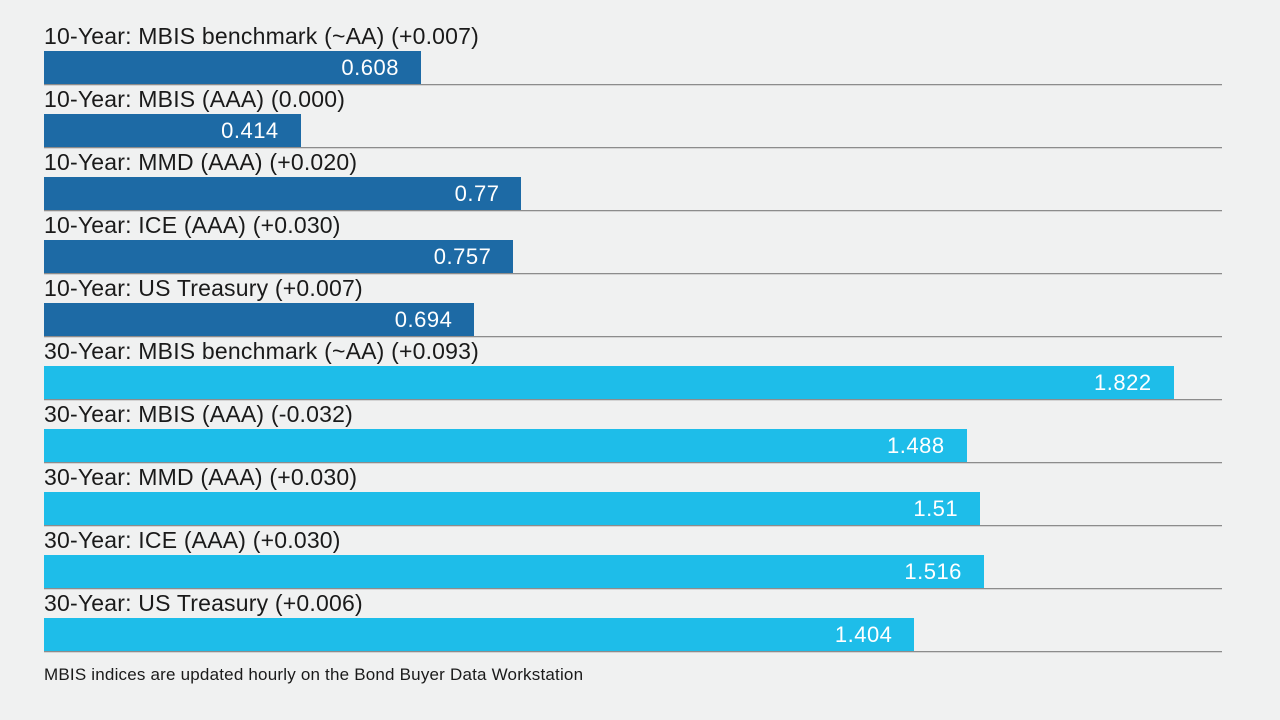 This screenshot has height=720, width=1280. What do you see at coordinates (863, 634) in the screenshot?
I see `bar-value-label: 1.404` at bounding box center [863, 634].